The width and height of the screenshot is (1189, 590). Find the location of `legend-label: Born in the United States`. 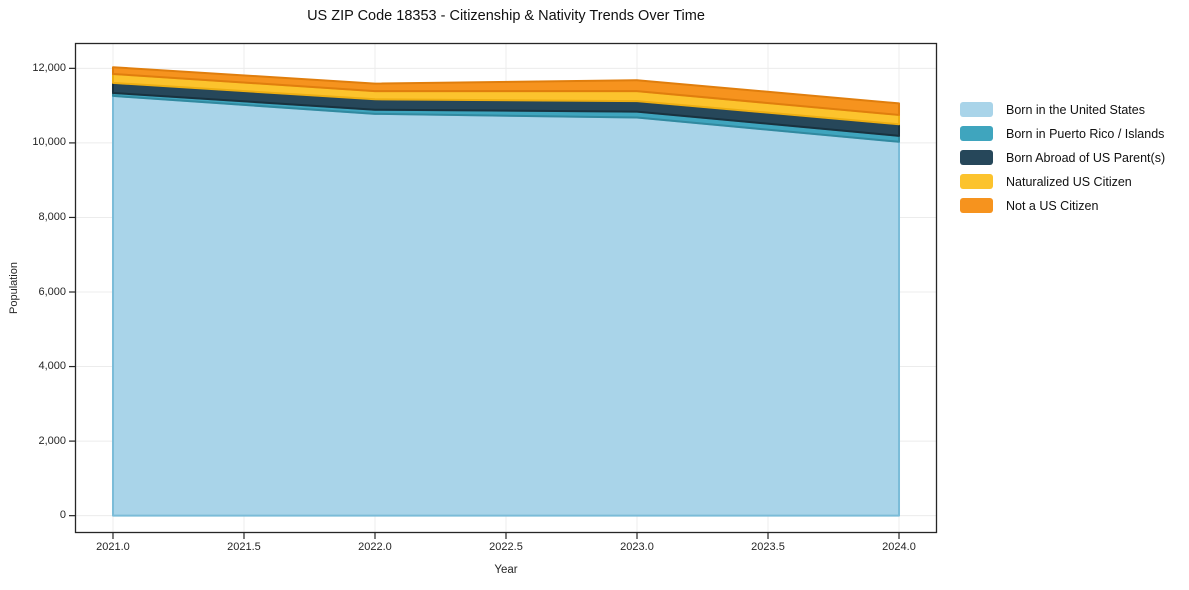

legend-label: Born in the United States is located at coordinates (1075, 109).